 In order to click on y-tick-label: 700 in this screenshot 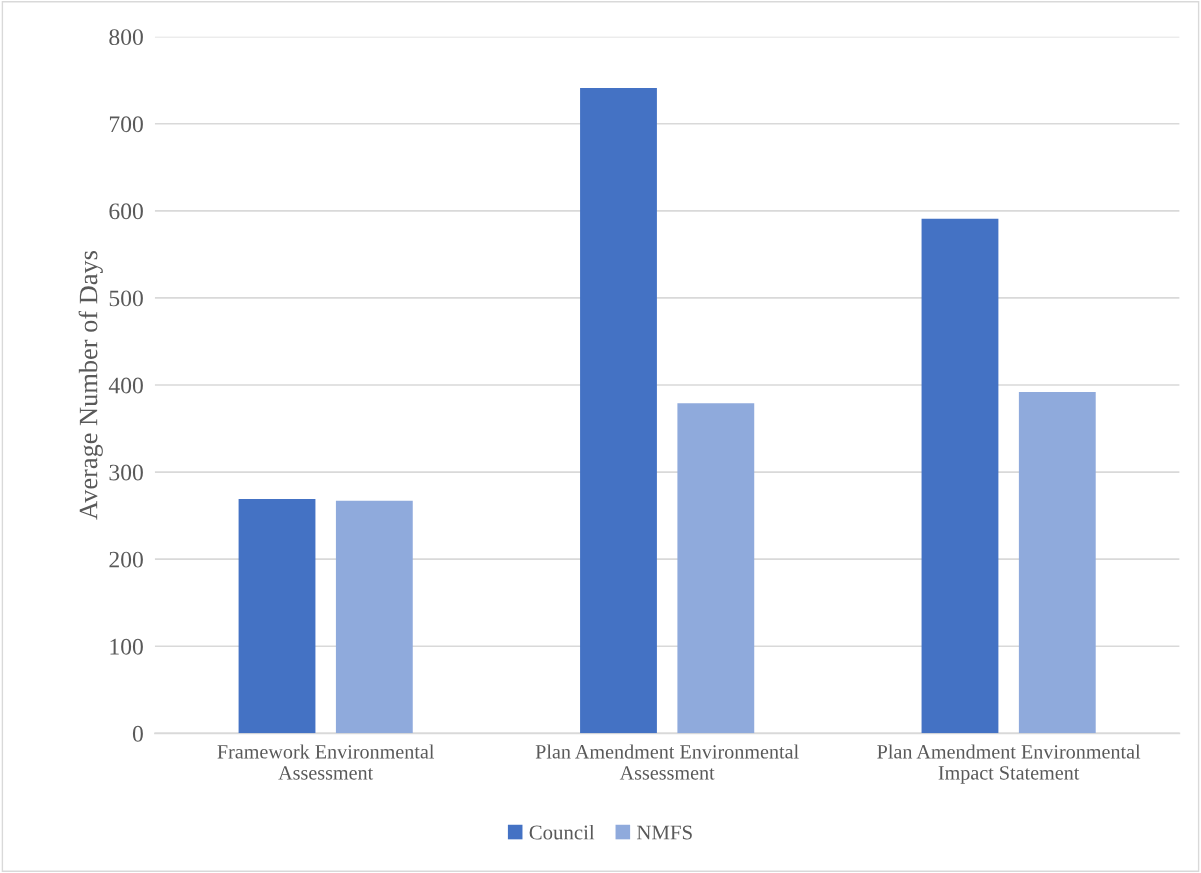, I will do `click(126, 124)`.